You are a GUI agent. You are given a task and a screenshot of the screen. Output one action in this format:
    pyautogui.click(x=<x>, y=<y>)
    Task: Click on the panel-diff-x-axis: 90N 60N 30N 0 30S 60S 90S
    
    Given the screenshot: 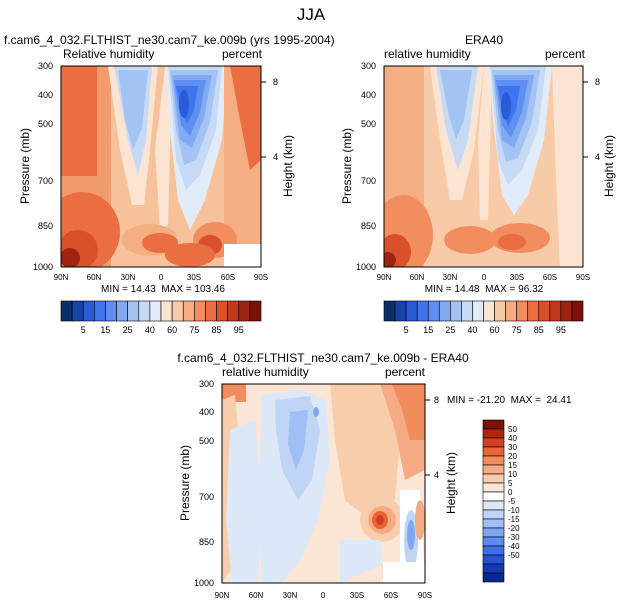 What is the action you would take?
    pyautogui.click(x=323, y=595)
    